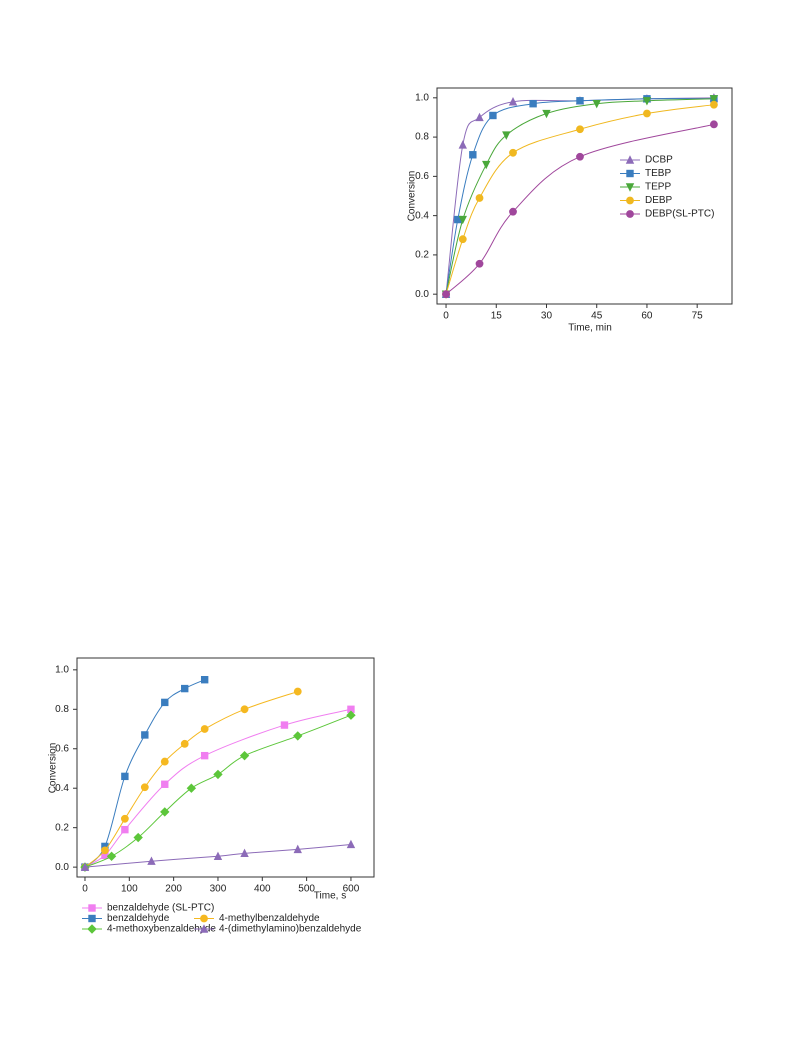 Image resolution: width=793 pixels, height=1062 pixels. I want to click on x-tick-label: 15, so click(497, 316).